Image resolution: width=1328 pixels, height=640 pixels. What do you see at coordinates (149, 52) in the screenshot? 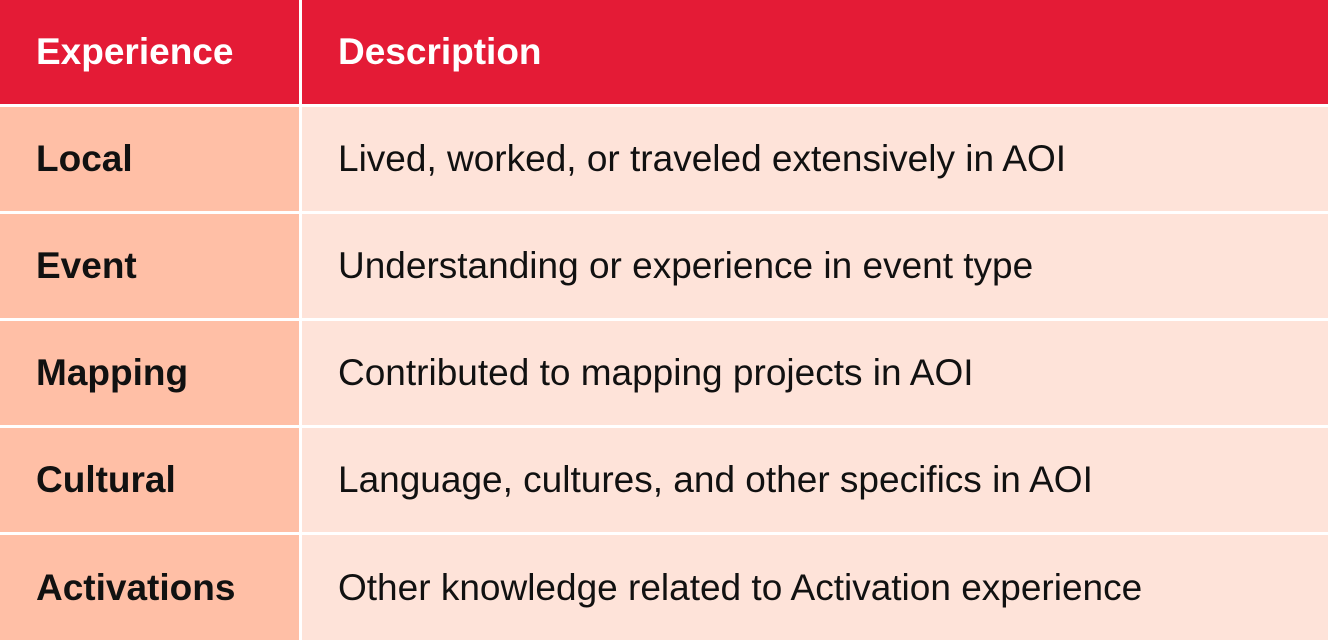
I see `header-experience: Experience` at bounding box center [149, 52].